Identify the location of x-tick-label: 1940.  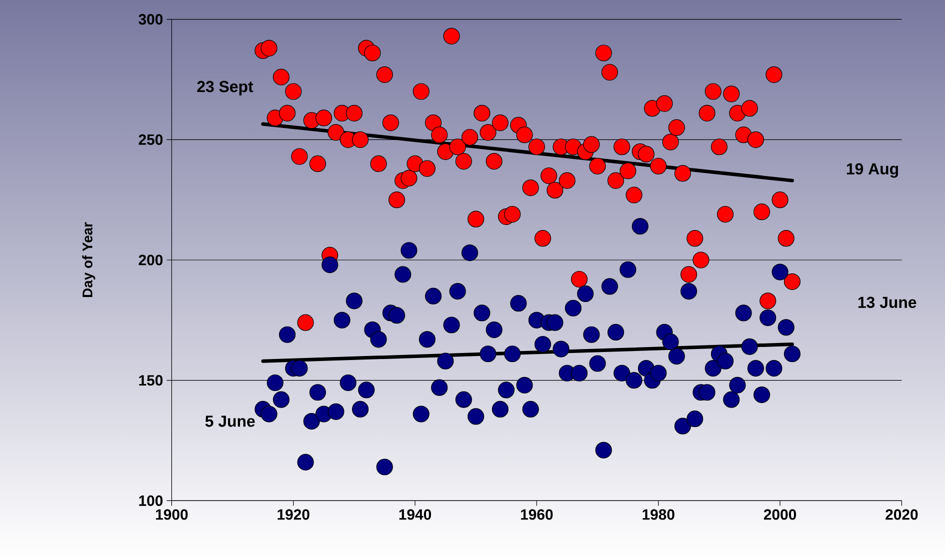
(415, 514).